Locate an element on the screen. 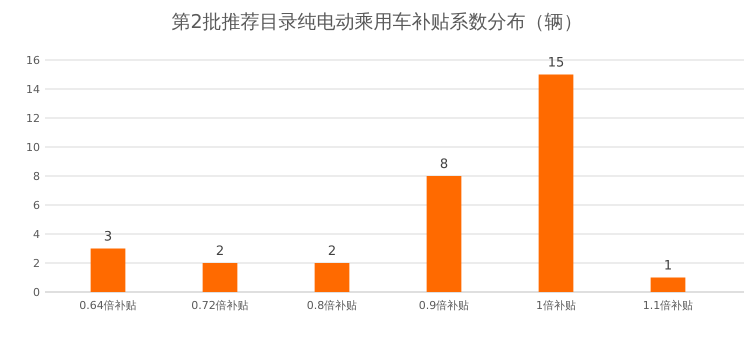 The image size is (754, 361). data-label: 3 is located at coordinates (108, 237).